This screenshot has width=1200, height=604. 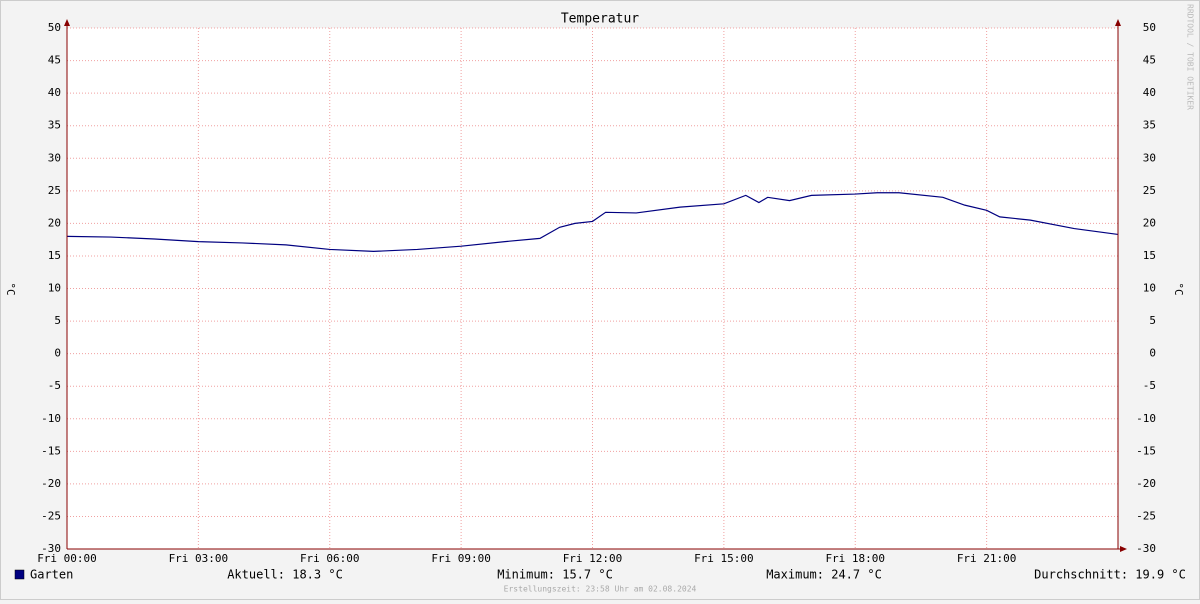 What do you see at coordinates (67, 558) in the screenshot?
I see `x-tick-label: Fri 00:00` at bounding box center [67, 558].